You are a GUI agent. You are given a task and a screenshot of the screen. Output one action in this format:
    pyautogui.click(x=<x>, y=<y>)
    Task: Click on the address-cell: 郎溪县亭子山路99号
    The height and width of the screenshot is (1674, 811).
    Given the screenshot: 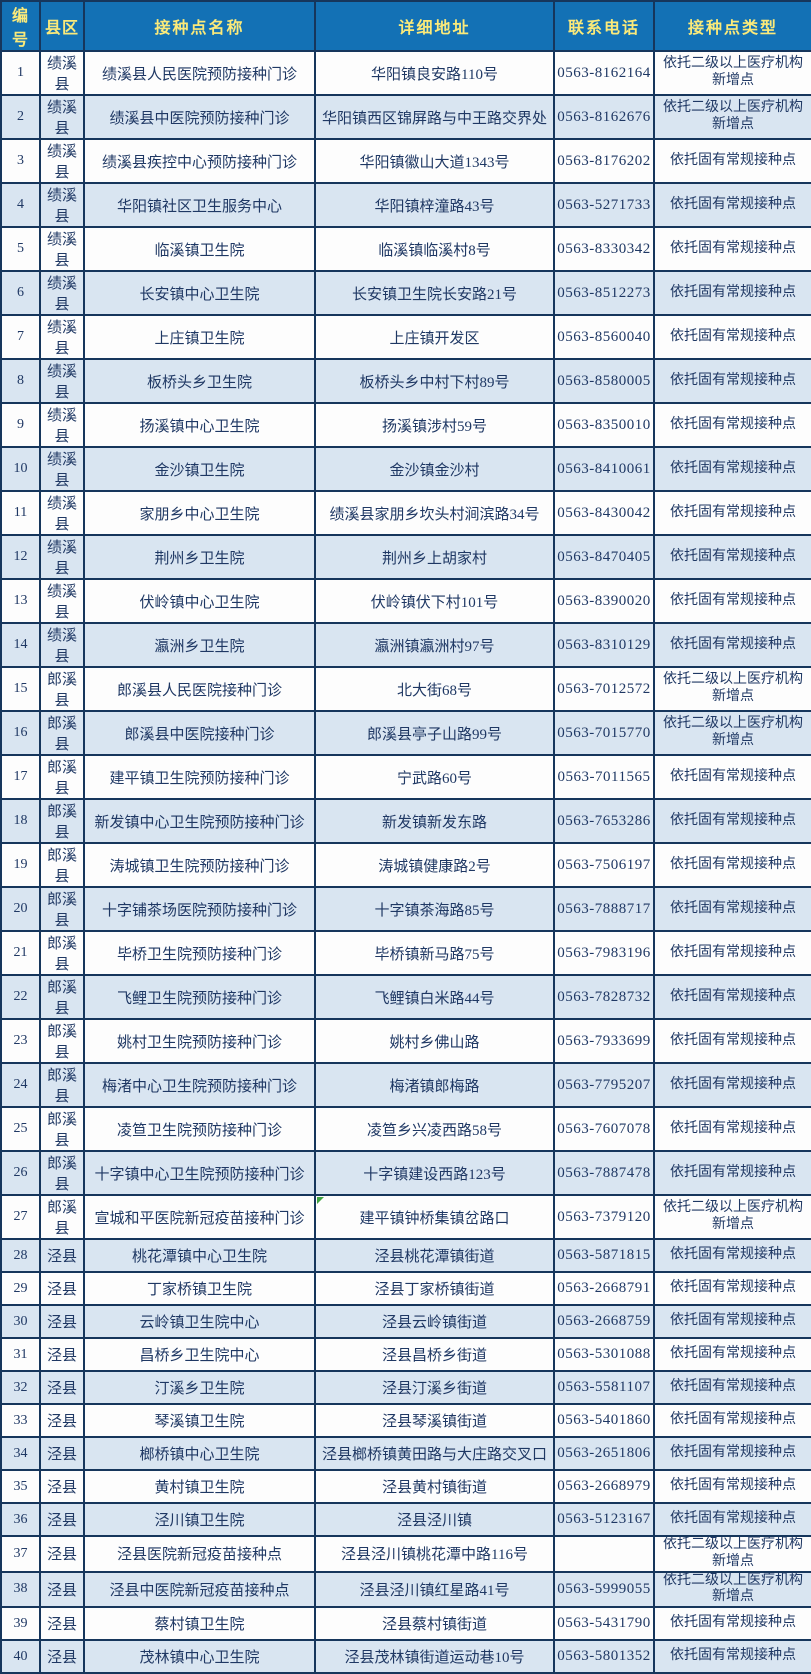 What is the action you would take?
    pyautogui.click(x=434, y=733)
    